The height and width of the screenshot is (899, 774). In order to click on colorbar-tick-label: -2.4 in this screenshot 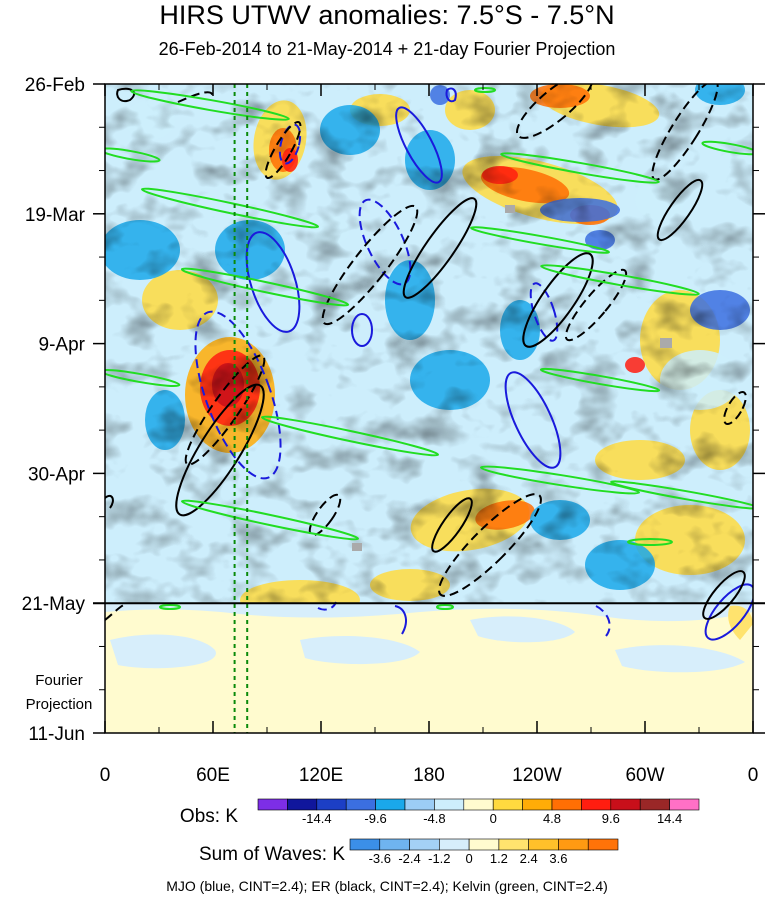, I will do `click(409, 858)`.